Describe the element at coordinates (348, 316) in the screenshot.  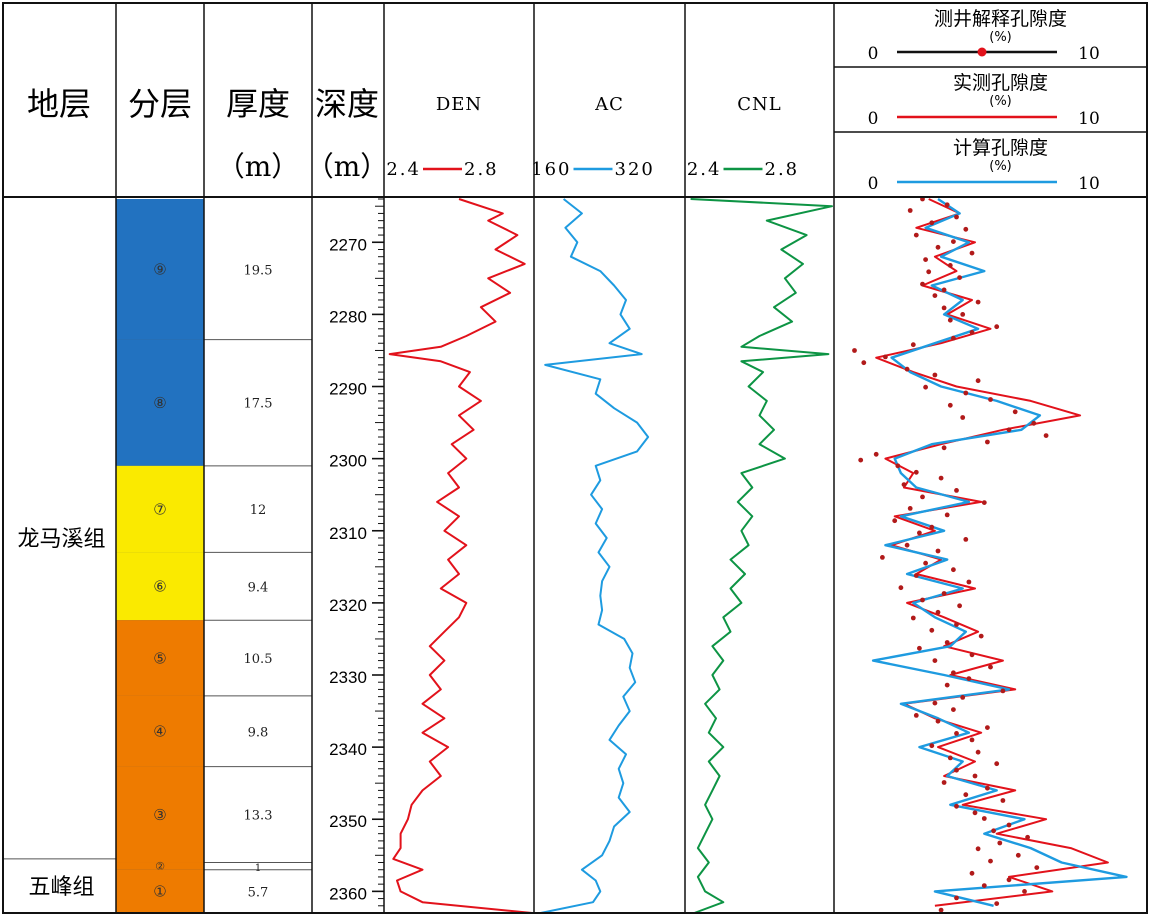
I see `depth-tick-label: 2280` at that location.